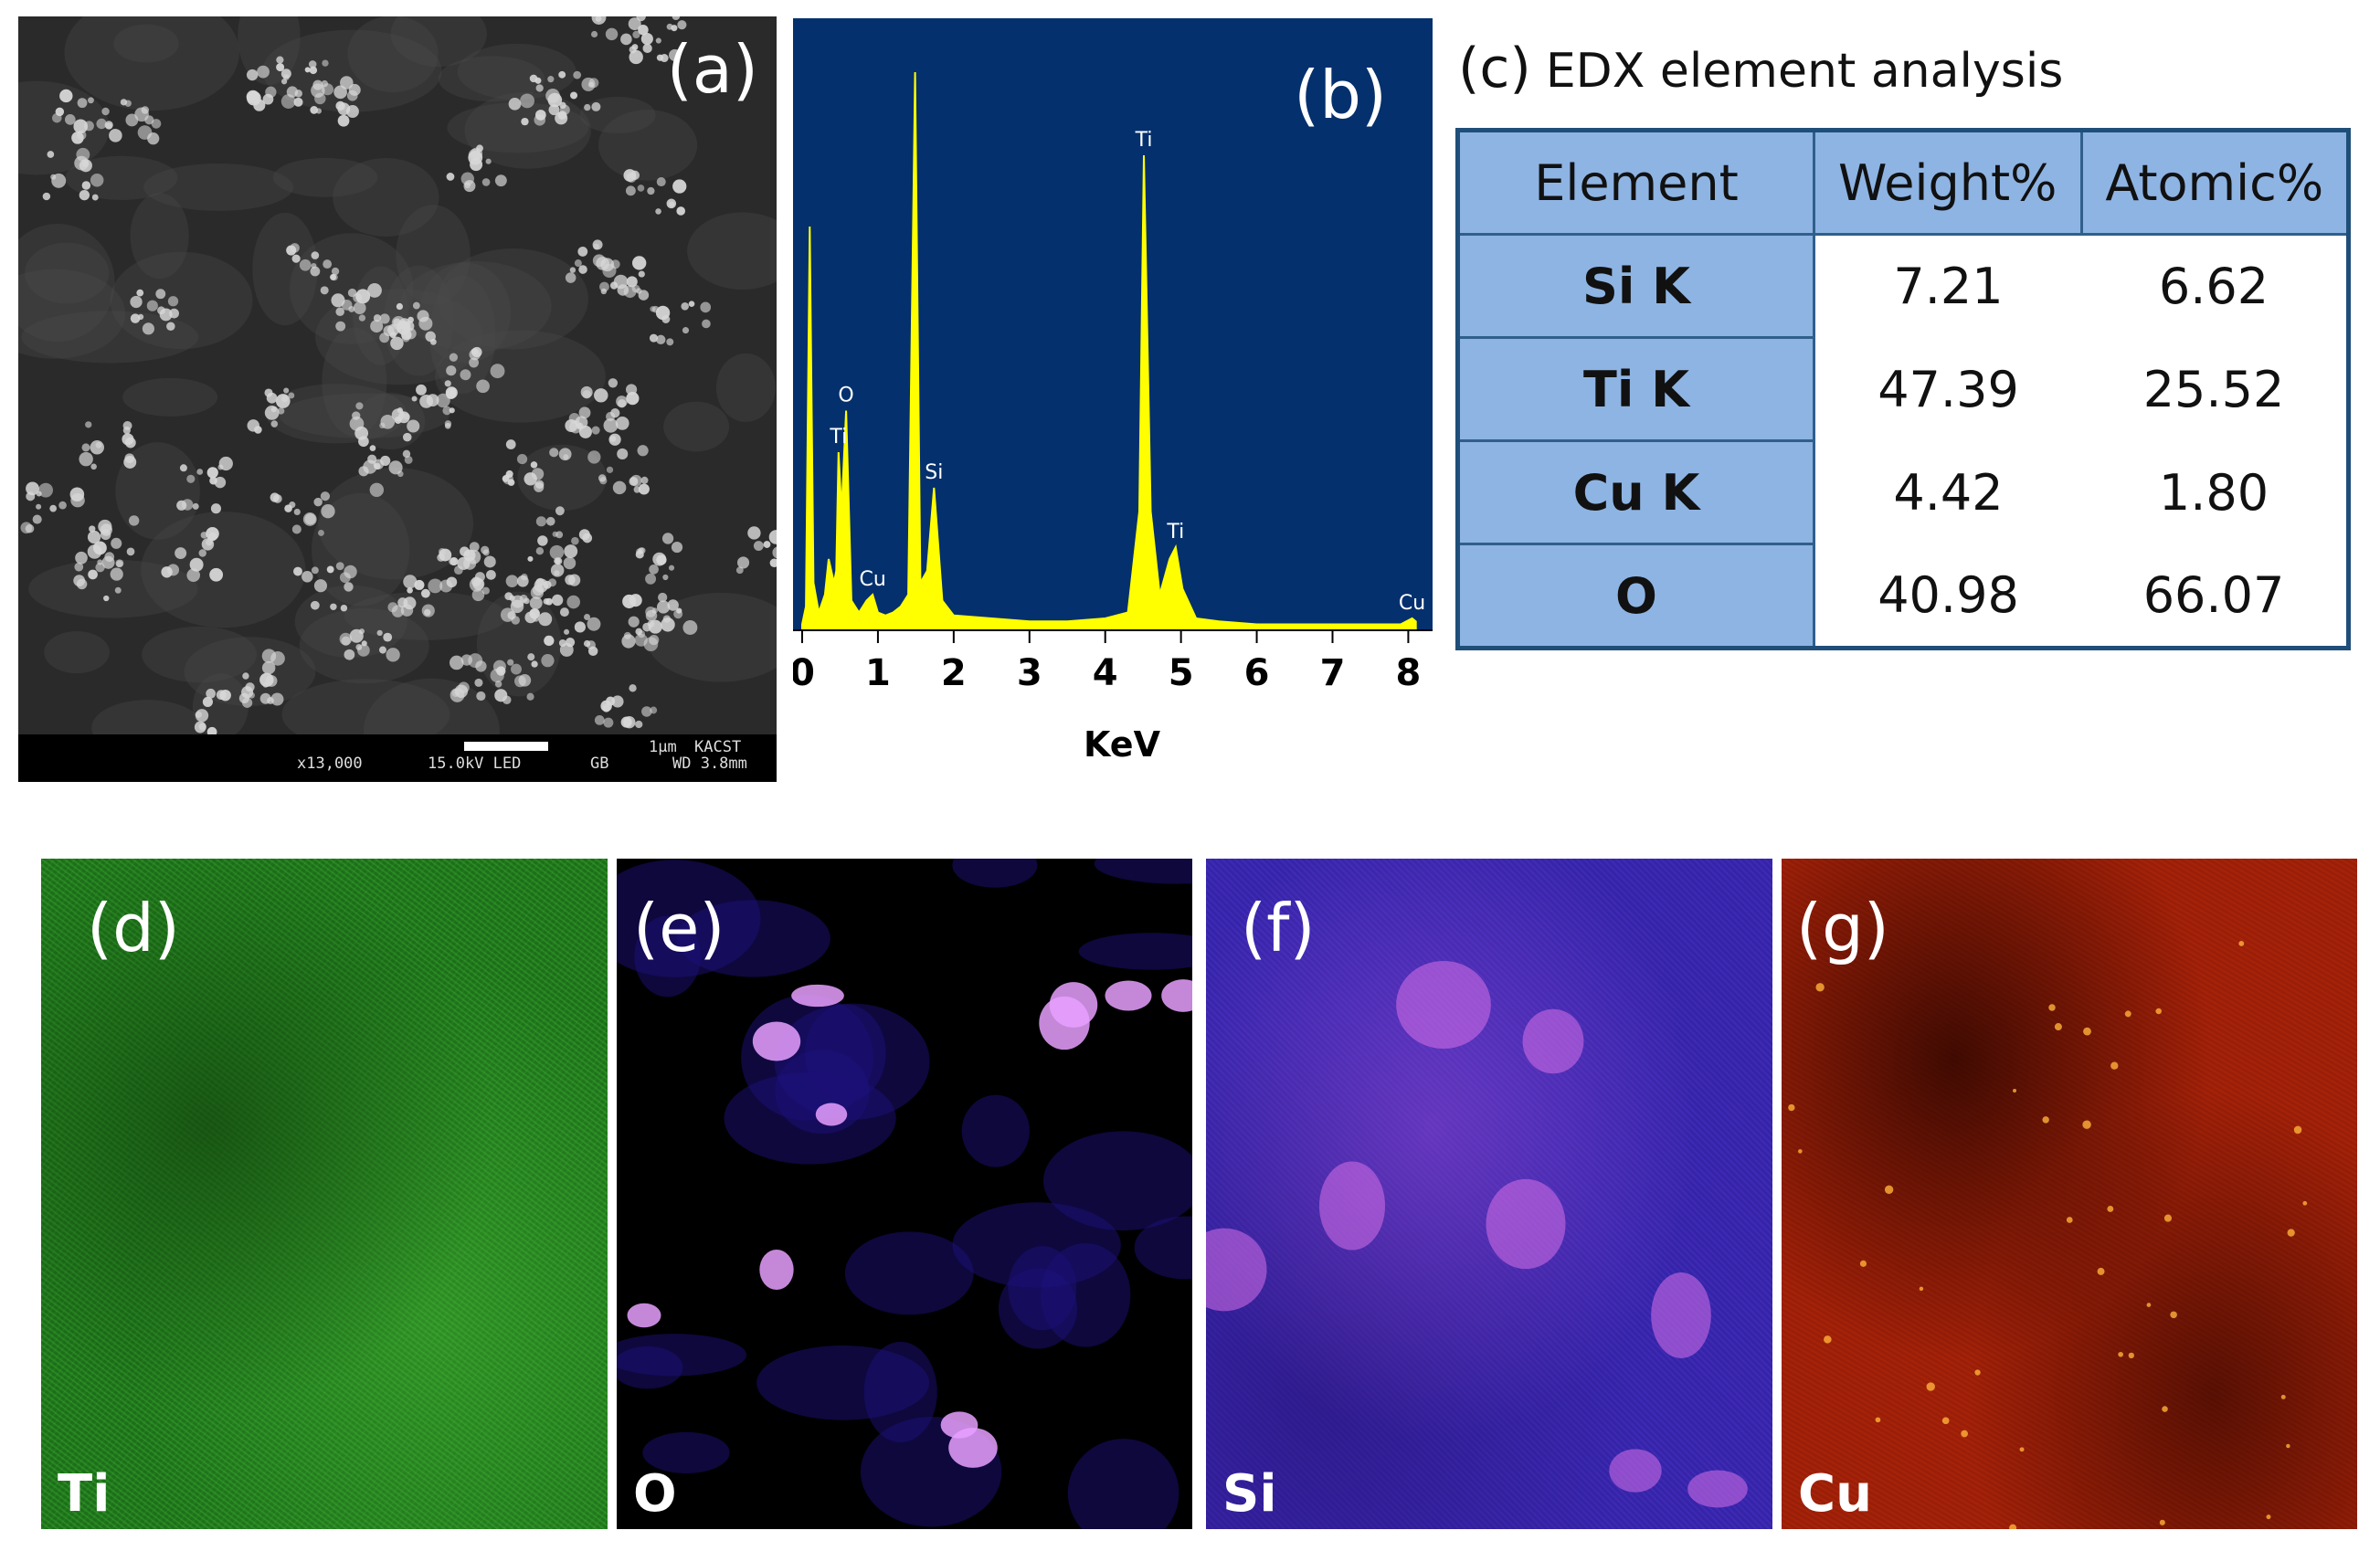  What do you see at coordinates (818, 996) in the screenshot?
I see `oxygen-hotspot` at bounding box center [818, 996].